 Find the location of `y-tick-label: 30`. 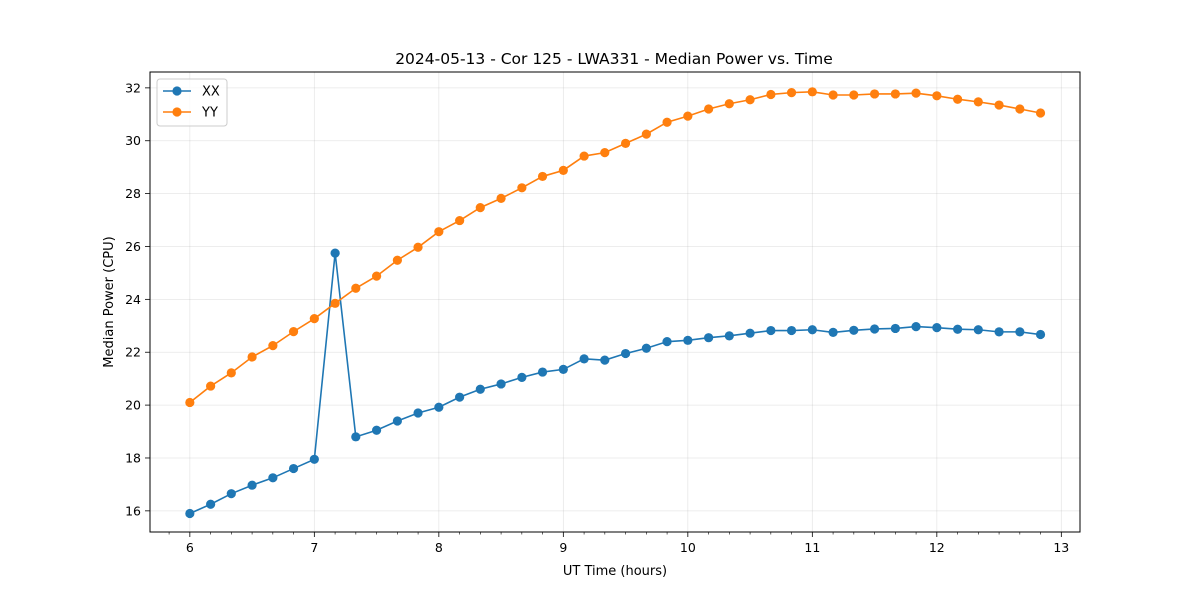

y-tick-label: 30 is located at coordinates (133, 140).